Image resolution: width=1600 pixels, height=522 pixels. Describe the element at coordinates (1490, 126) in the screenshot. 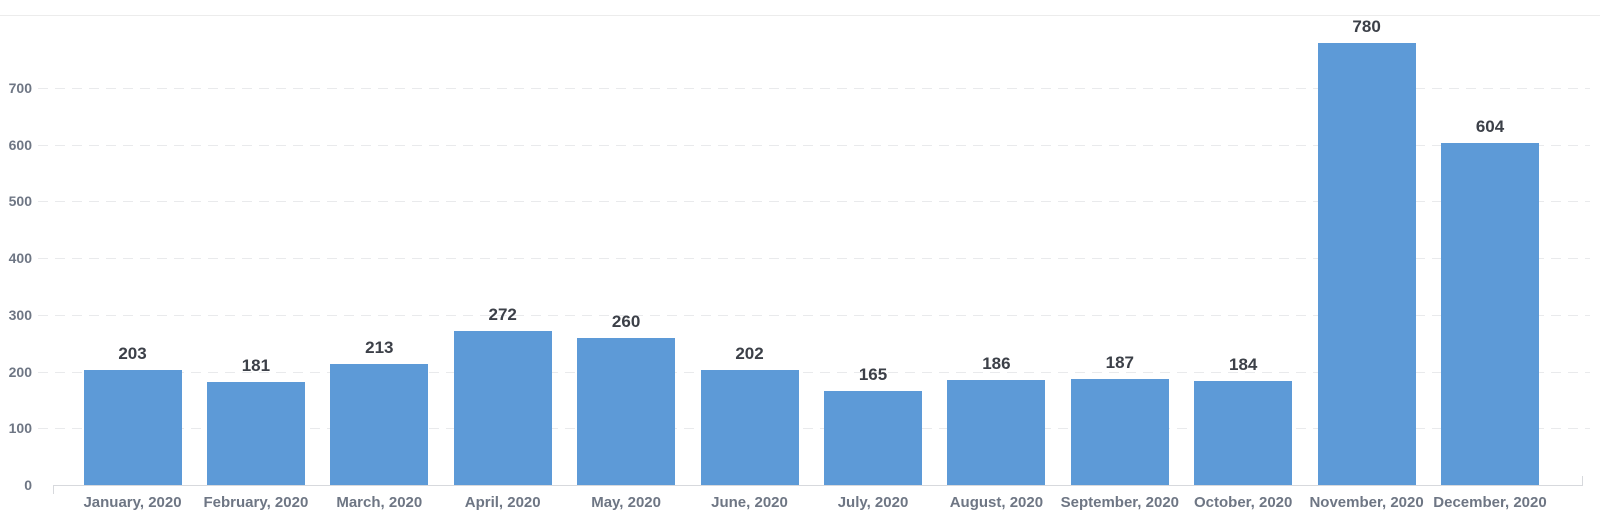

I see `bar-value-label: 604` at that location.